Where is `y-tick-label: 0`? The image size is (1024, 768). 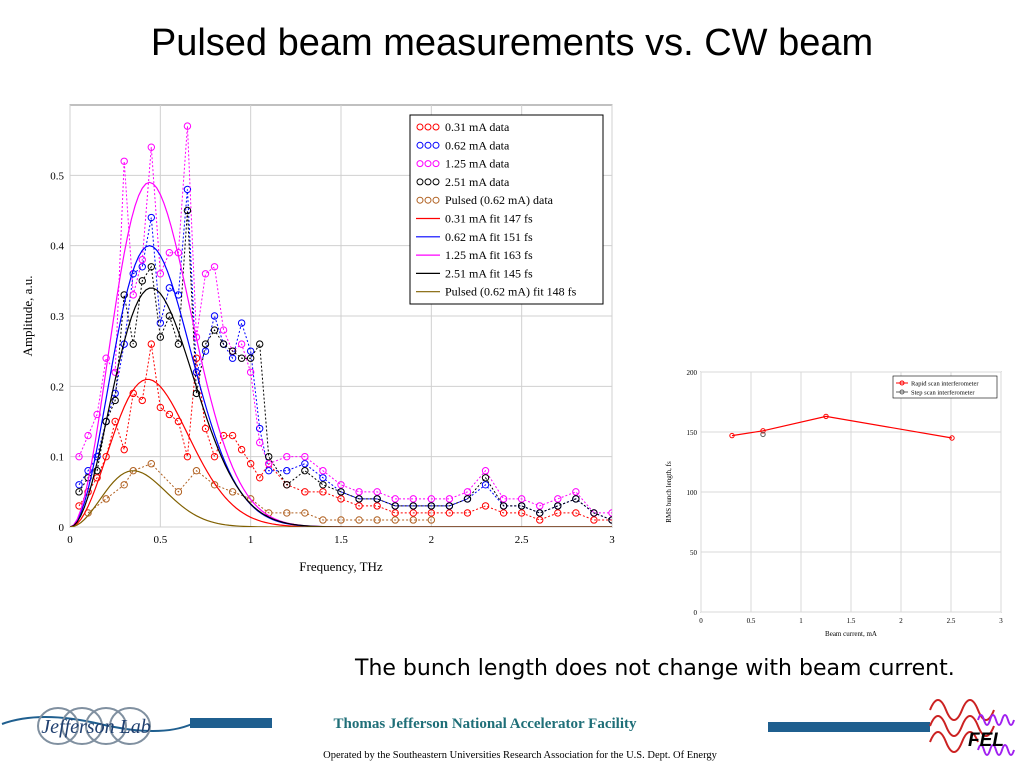
y-tick-label: 0 is located at coordinates (62, 528).